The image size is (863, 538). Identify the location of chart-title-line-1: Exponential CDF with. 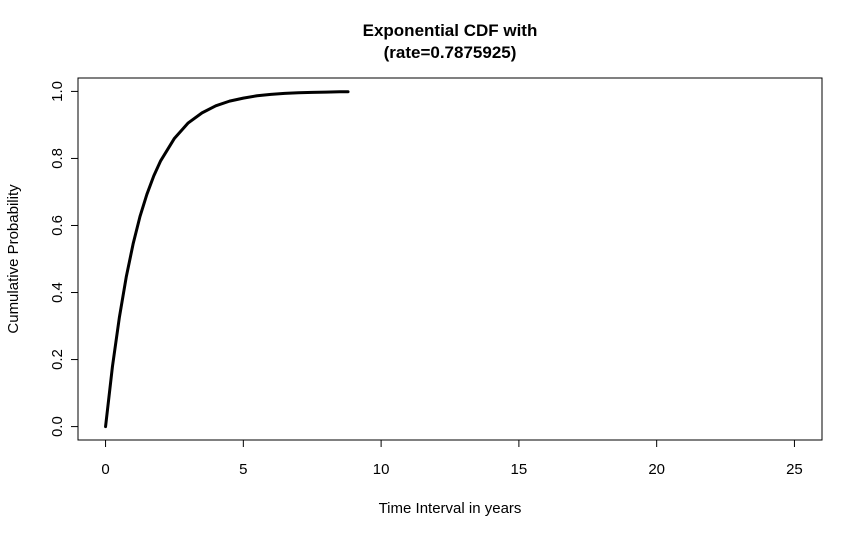
(450, 30).